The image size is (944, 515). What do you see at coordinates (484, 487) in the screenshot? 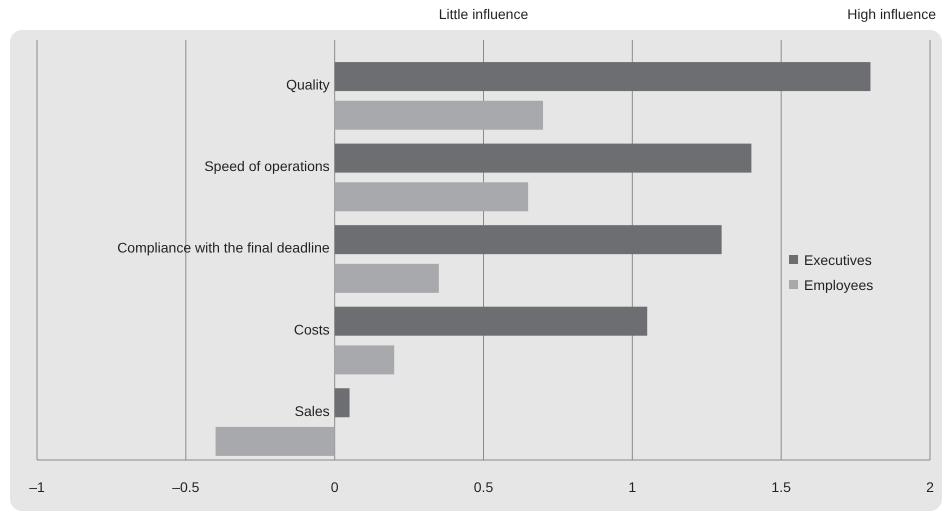
I see `x-tick-label: 0.5` at bounding box center [484, 487].